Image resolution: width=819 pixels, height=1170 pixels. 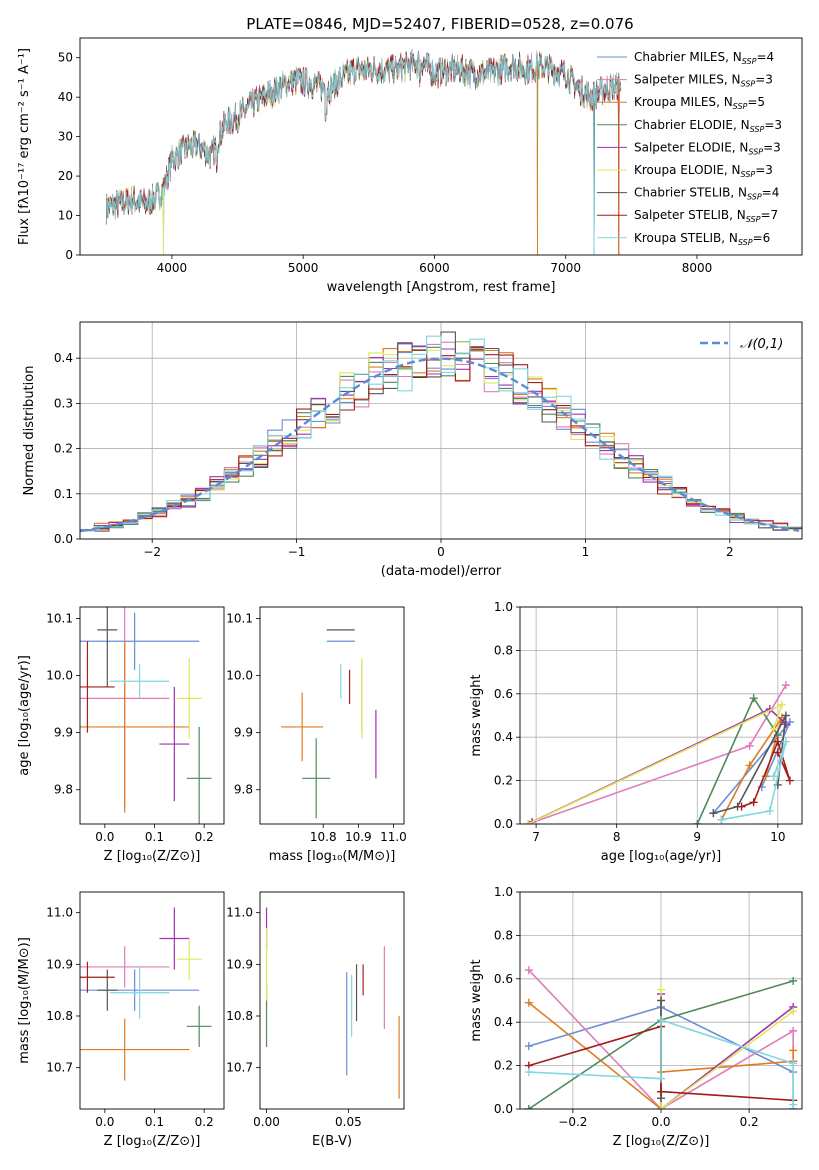 What do you see at coordinates (297, 552) in the screenshot?
I see `x-tick-label: −1` at bounding box center [297, 552].